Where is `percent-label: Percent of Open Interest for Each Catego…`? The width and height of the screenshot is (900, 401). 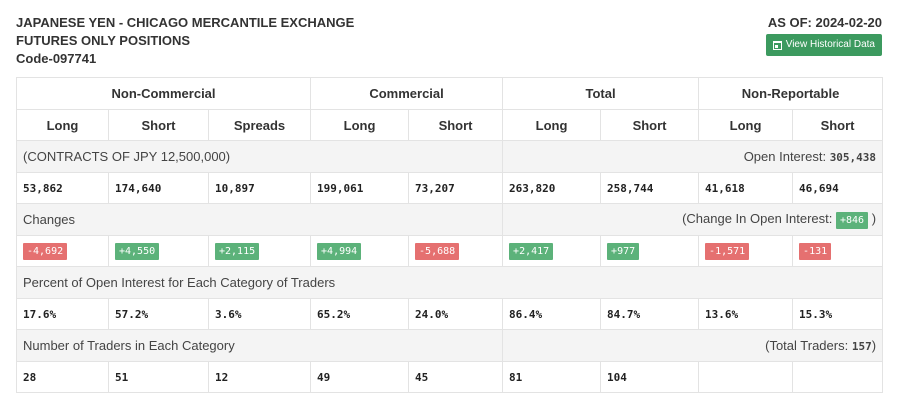
percent-label: Percent of Open Interest for Each Catego… is located at coordinates (449, 282).